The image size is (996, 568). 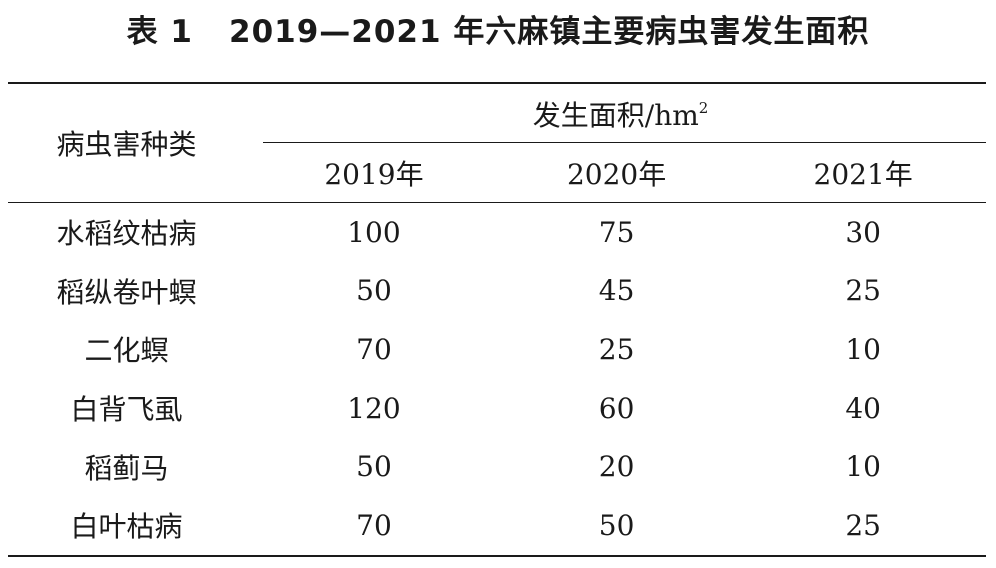 I want to click on table-row: 稻纵卷叶螟 50 45 25, so click(x=497, y=291).